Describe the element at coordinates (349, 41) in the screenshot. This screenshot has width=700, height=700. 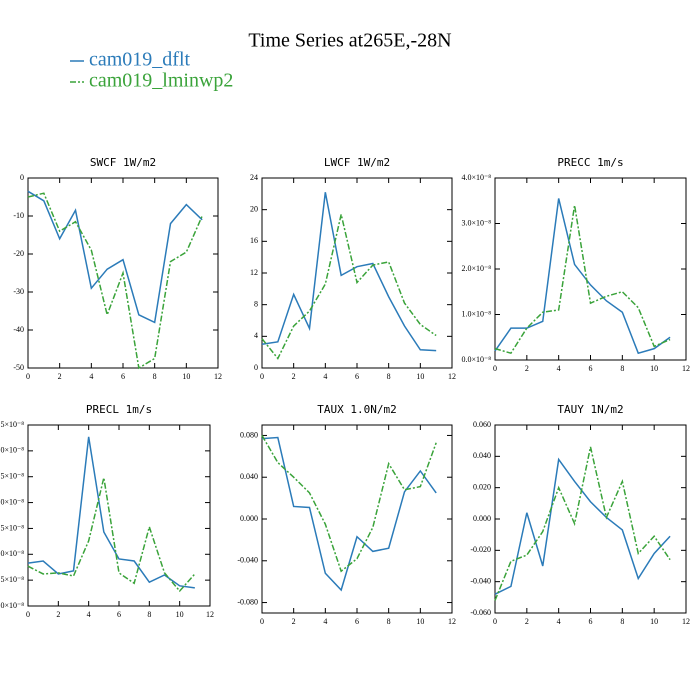
I see `chart-title: Time Series at265E,-28N` at that location.